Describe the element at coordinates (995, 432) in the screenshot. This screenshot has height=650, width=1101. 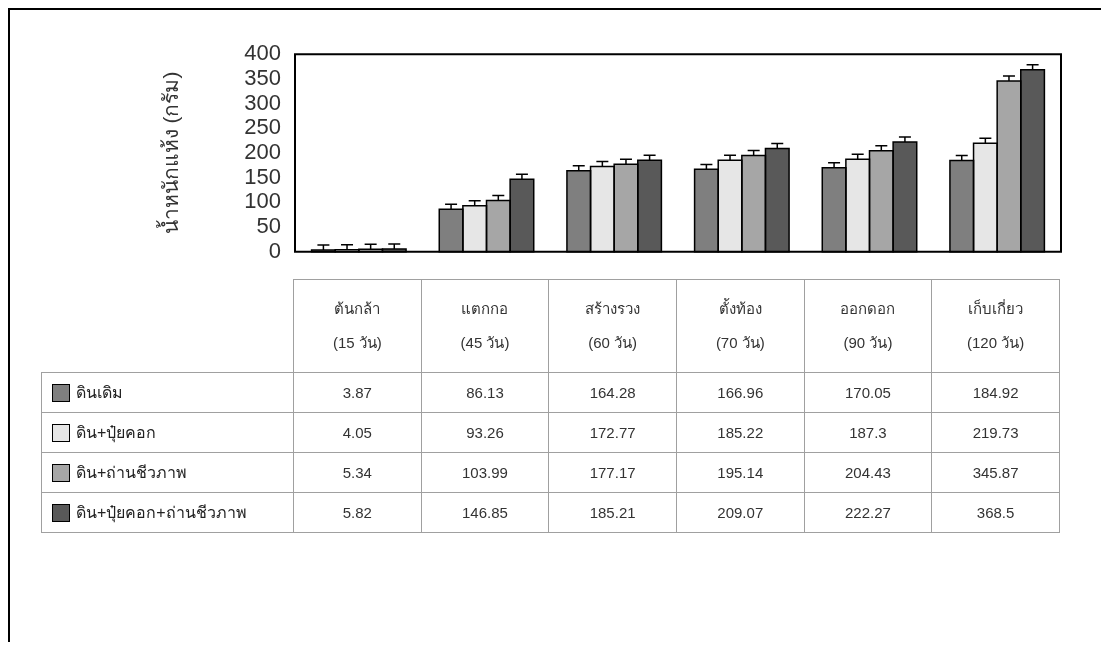
I see `data-label: 219.73` at that location.